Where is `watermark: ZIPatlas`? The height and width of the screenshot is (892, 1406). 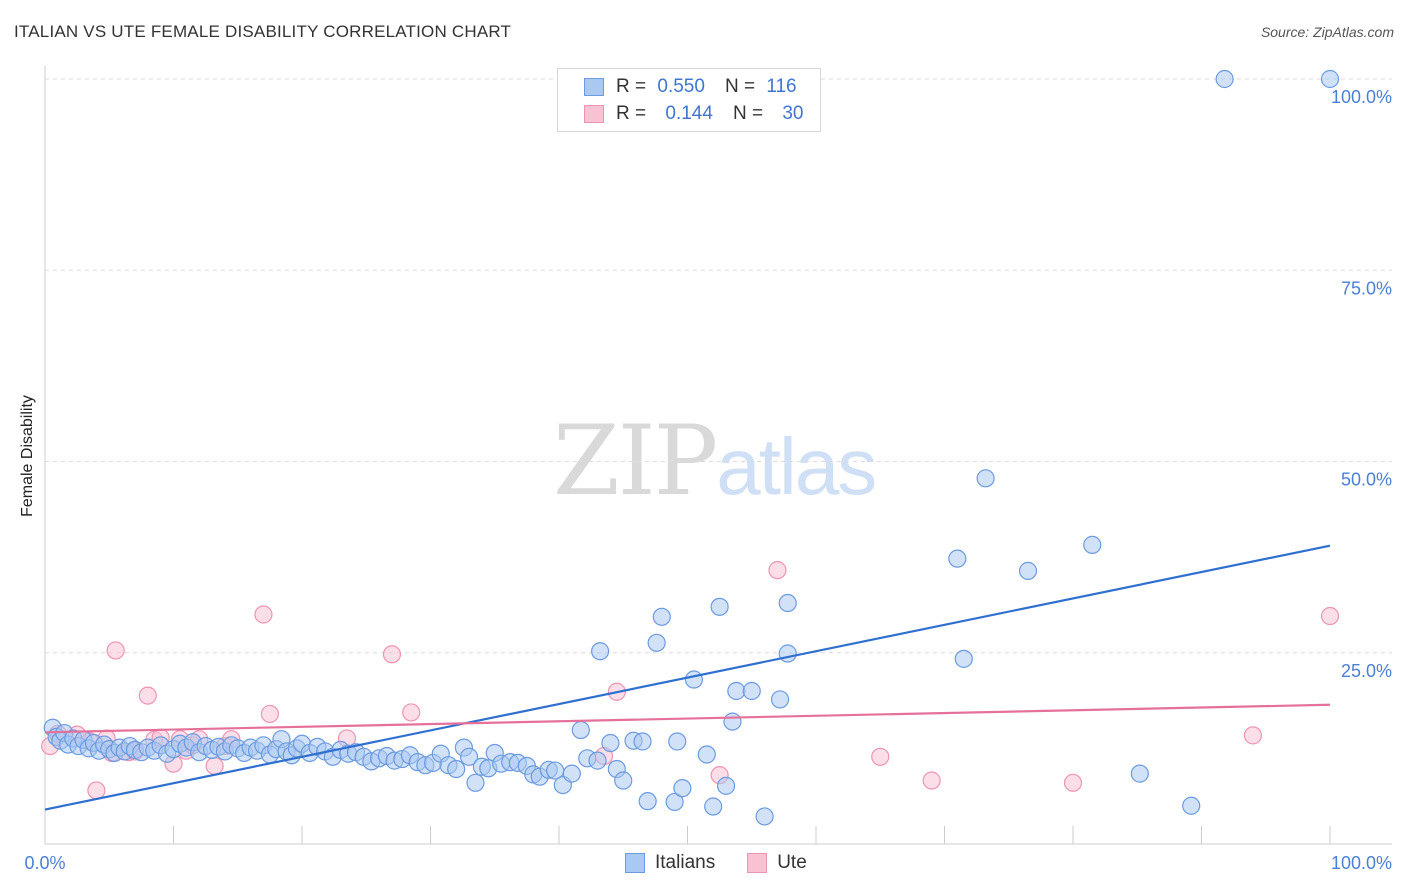 watermark: ZIPatlas is located at coordinates (715, 461).